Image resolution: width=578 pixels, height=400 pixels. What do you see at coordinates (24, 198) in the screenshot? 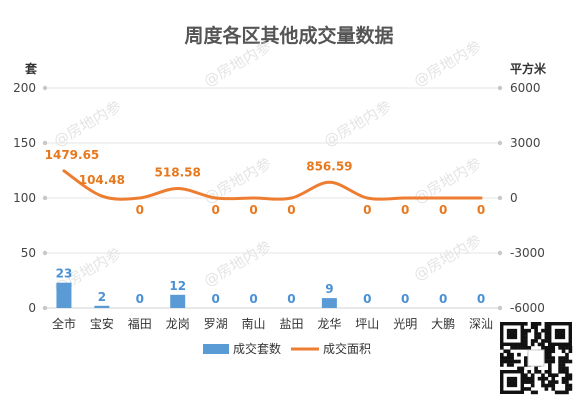
I see `left-tick-label: 100` at bounding box center [24, 198].